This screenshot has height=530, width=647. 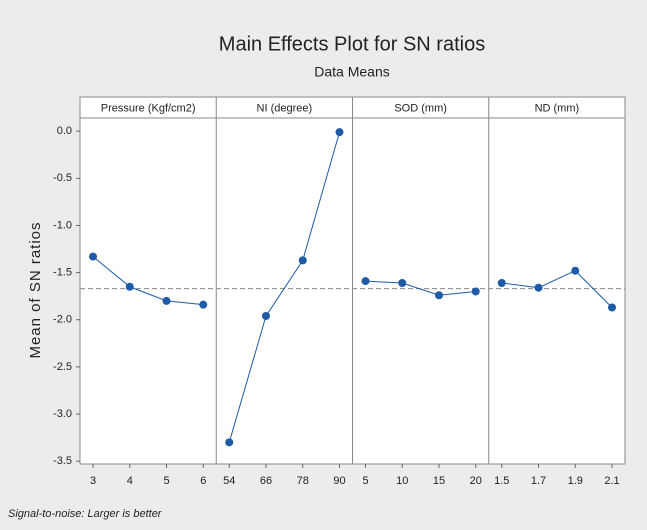 What do you see at coordinates (62, 320) in the screenshot?
I see `y-tick-label: -2.0` at bounding box center [62, 320].